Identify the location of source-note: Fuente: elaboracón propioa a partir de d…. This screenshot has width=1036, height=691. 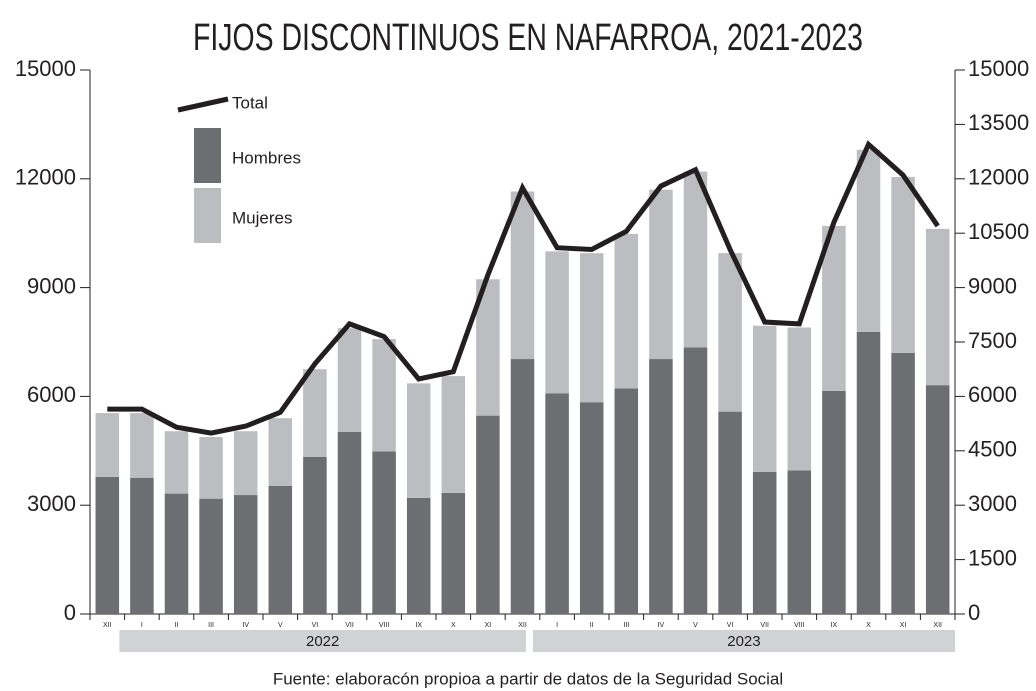
(528, 678).